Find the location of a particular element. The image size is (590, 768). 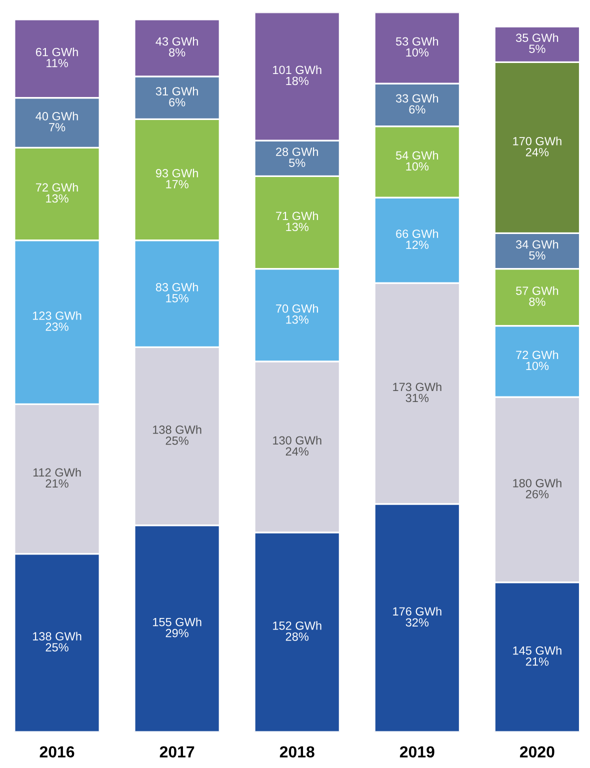

data-label: 72 GWh 13% is located at coordinates (57, 192).